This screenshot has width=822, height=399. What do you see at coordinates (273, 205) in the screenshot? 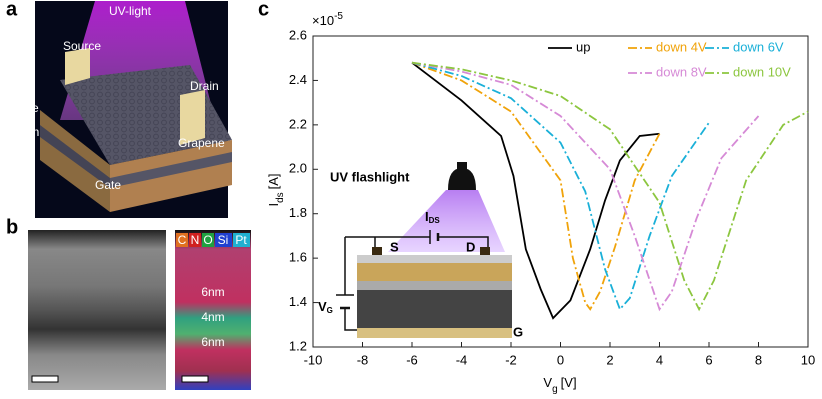
I see `y-label-symbol: I` at bounding box center [273, 205].